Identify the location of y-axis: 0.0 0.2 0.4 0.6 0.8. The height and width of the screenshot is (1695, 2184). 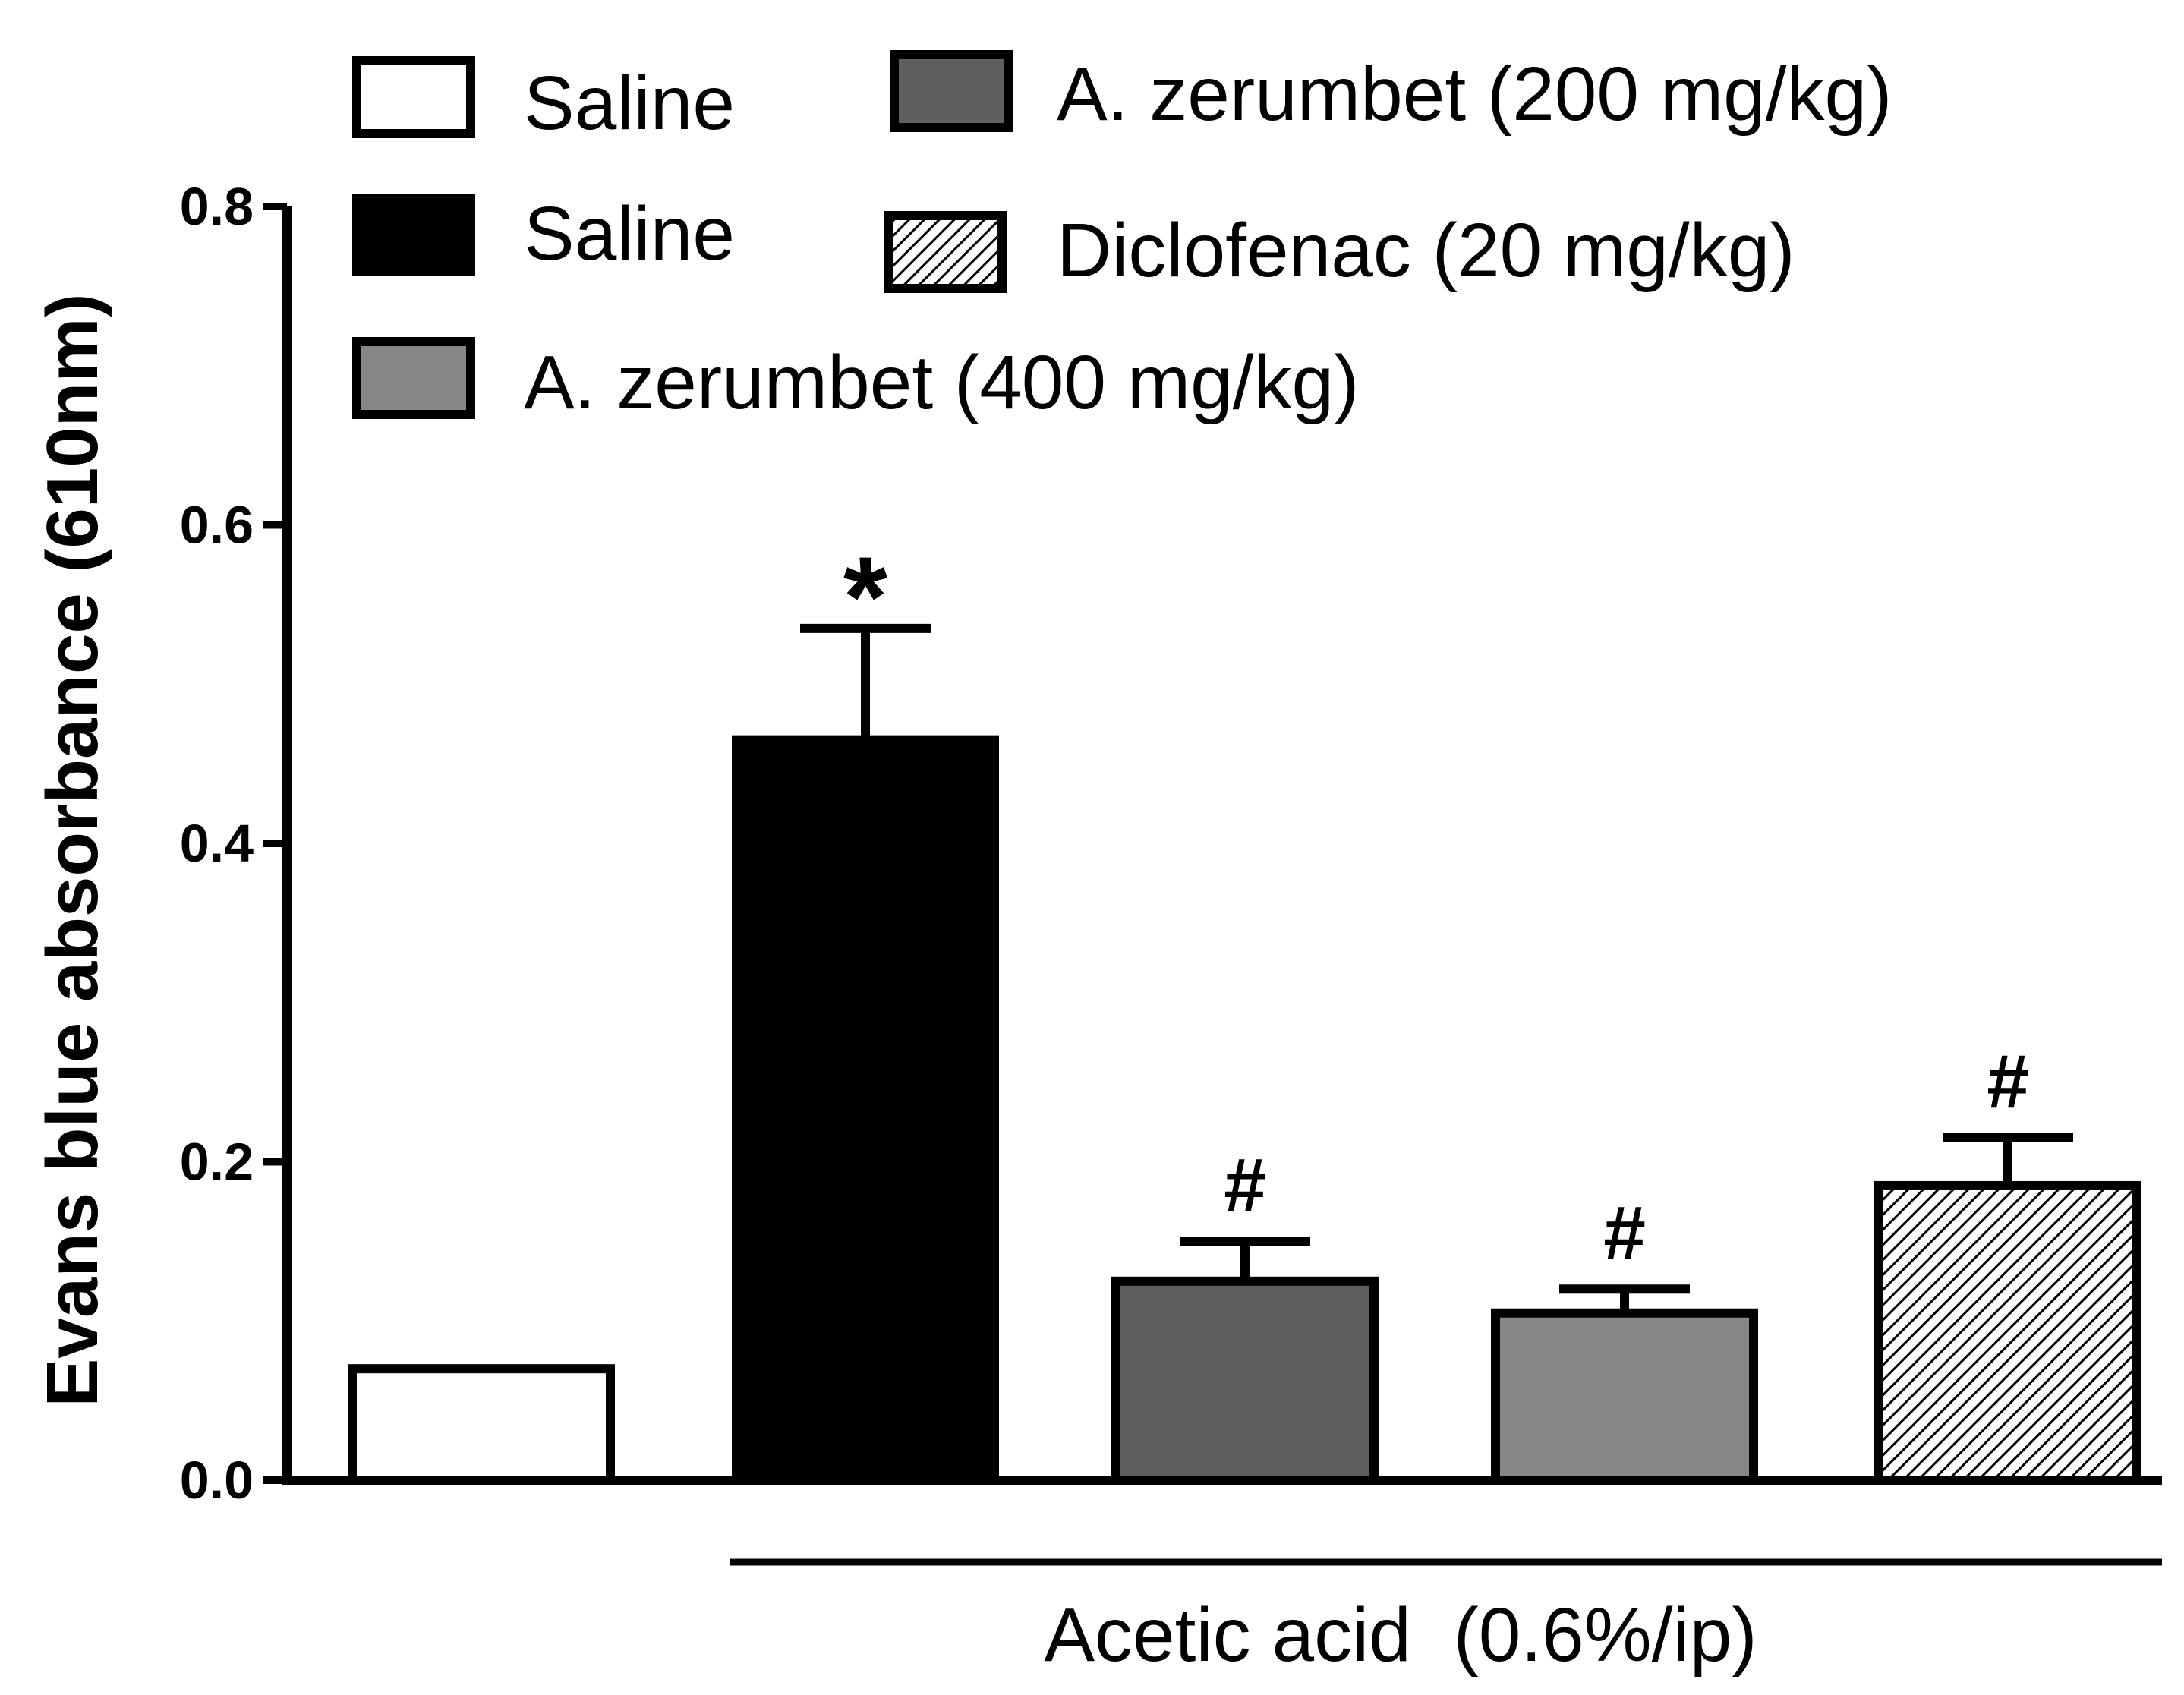
(236, 844).